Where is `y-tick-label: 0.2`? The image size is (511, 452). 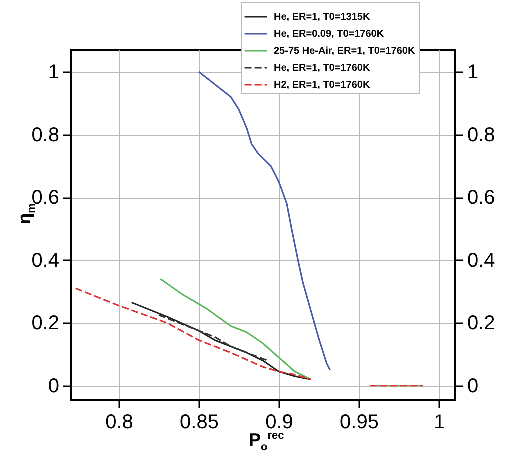
y-tick-label: 0.2 is located at coordinates (46, 323).